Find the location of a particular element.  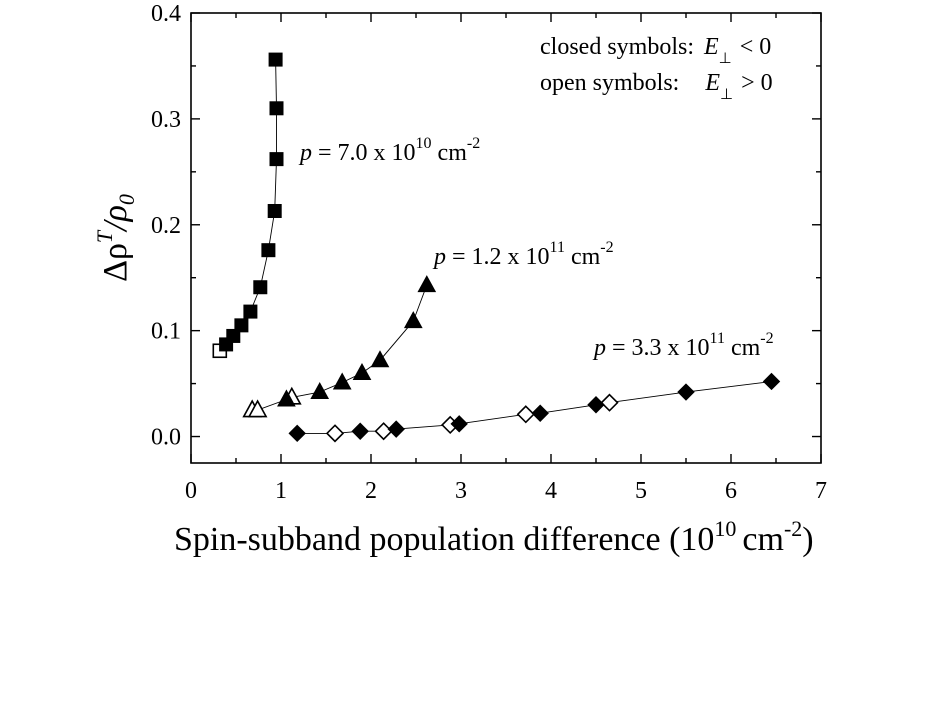

x-tick-label: 6 is located at coordinates (731, 491).